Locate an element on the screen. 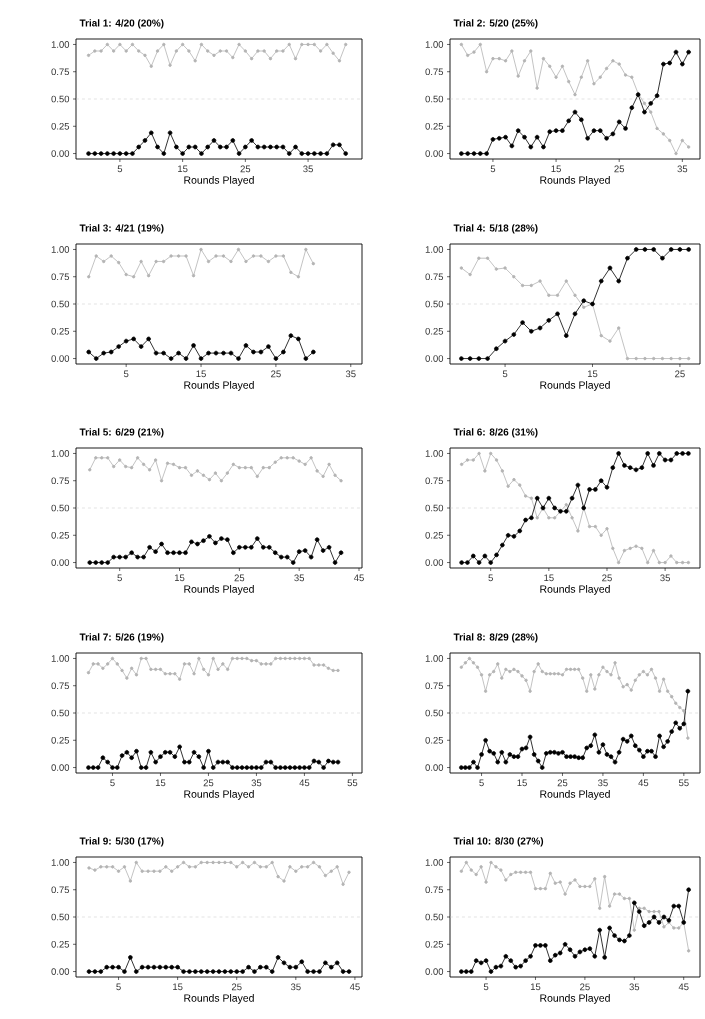  chart-title: Trial 9: 5/30 (17%) is located at coordinates (121, 842).